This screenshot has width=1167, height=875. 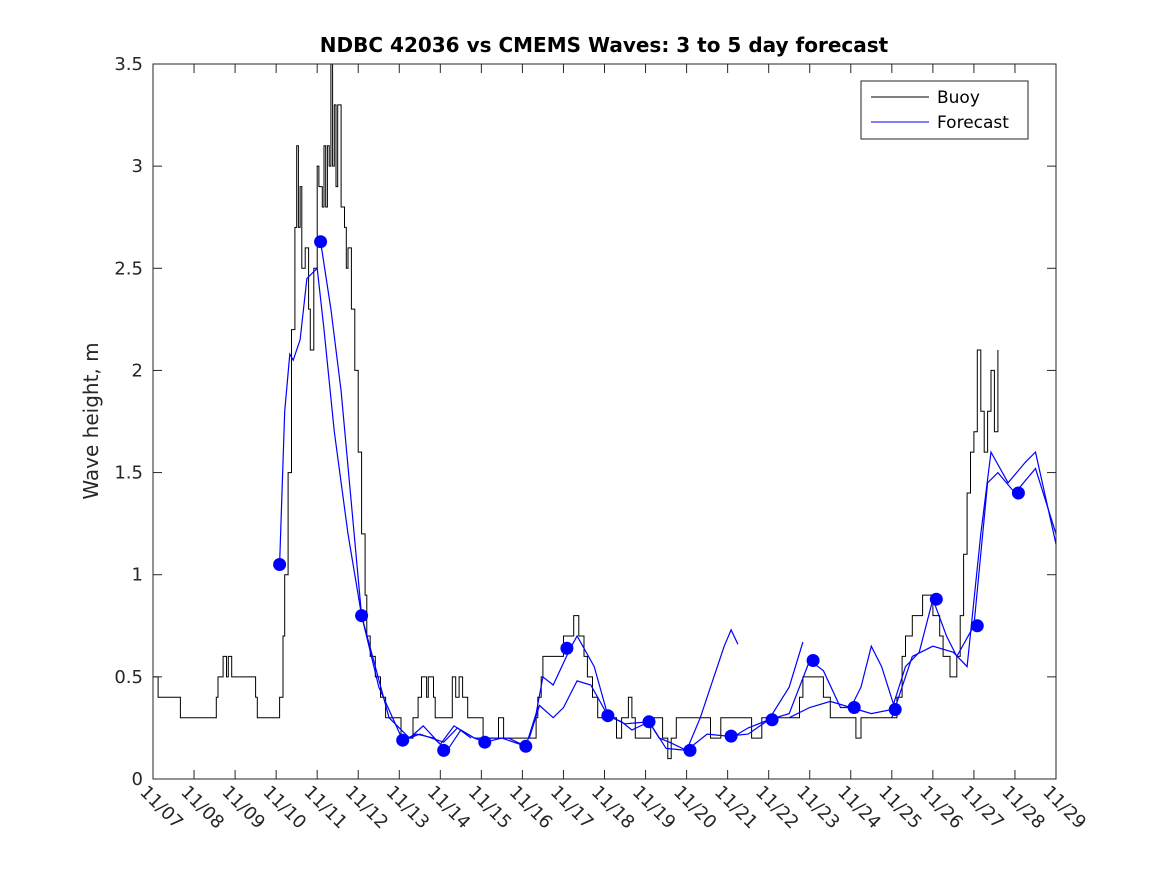 What do you see at coordinates (958, 98) in the screenshot?
I see `legend-label-buoy: Buoy` at bounding box center [958, 98].